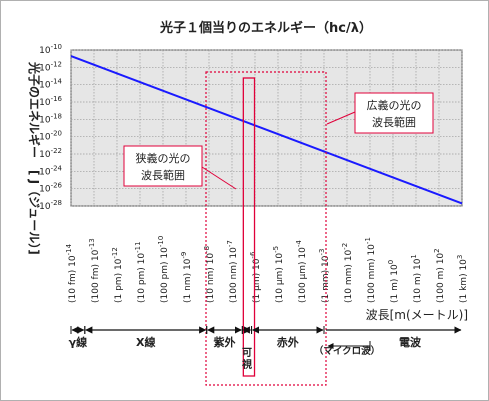 The height and width of the screenshot is (401, 489). I want to click on broad-range-callout-text: 広義の光の, so click(394, 105).